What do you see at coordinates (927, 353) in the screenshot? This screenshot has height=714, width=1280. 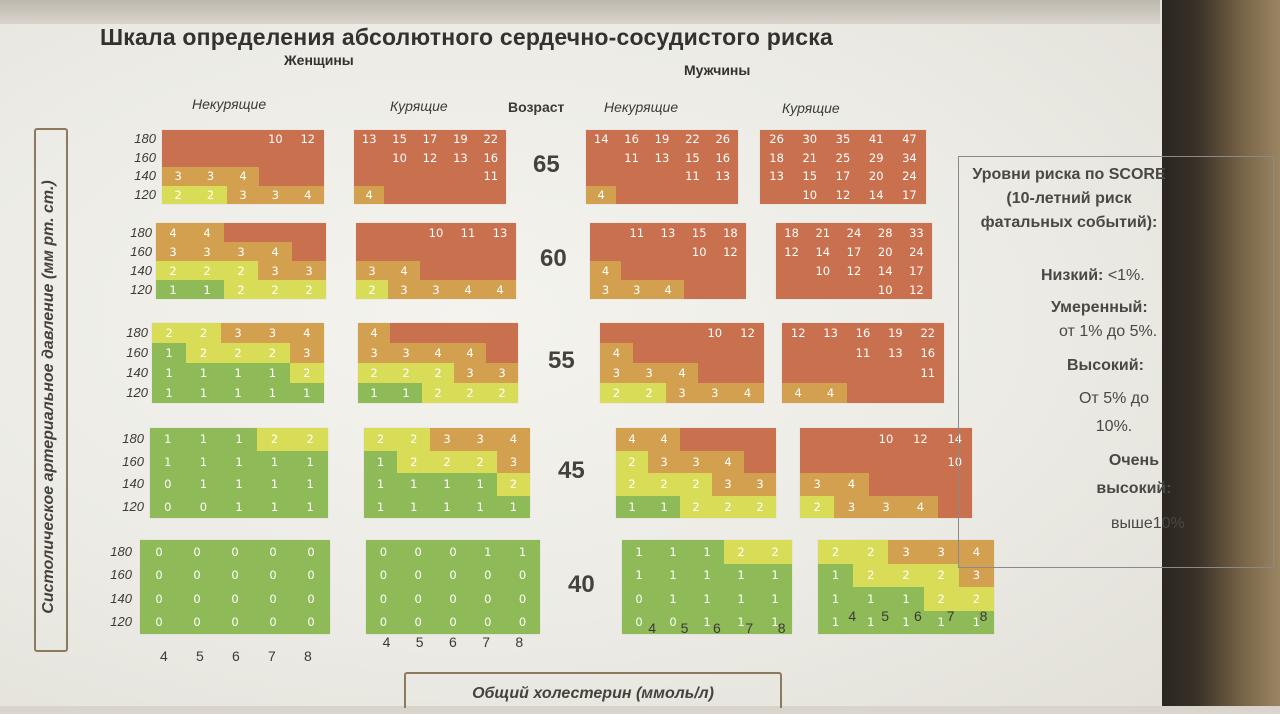 I see `risk-cell: 16` at bounding box center [927, 353].